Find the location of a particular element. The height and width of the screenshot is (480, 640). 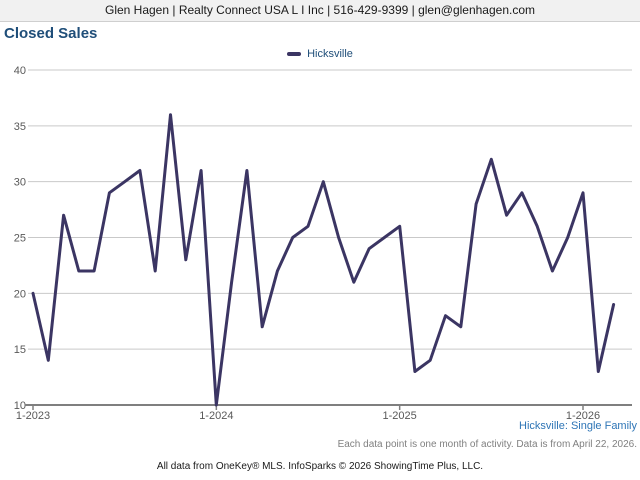

x-axis-tick-label: 1-2026 is located at coordinates (583, 416).